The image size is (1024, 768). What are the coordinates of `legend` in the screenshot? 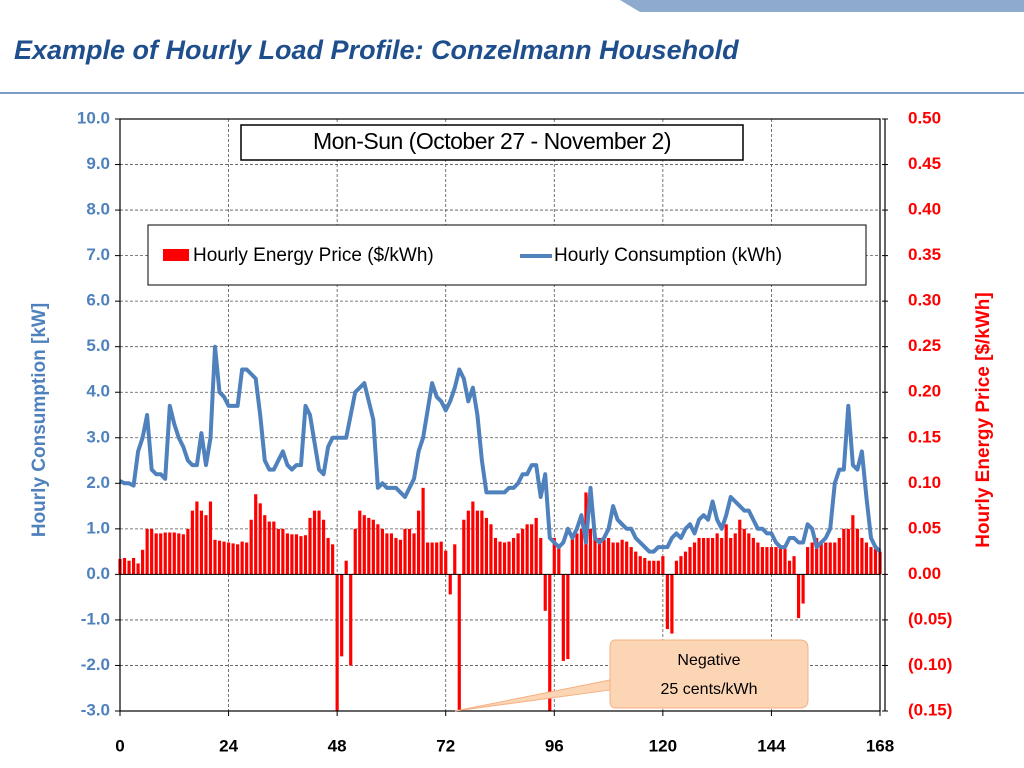 It's located at (507, 255).